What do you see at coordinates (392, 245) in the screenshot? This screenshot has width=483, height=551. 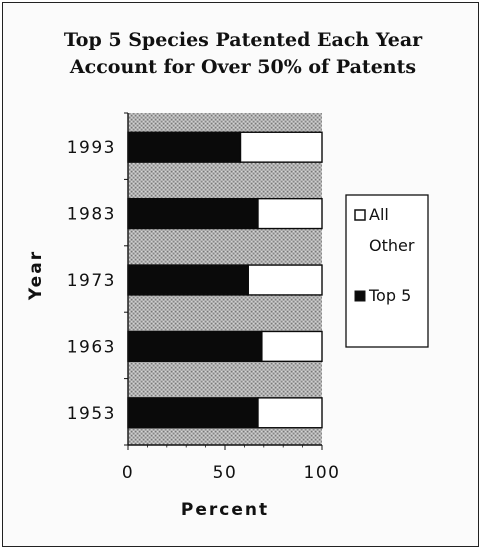 I see `legend-label-all-other-line-2: Other` at bounding box center [392, 245].